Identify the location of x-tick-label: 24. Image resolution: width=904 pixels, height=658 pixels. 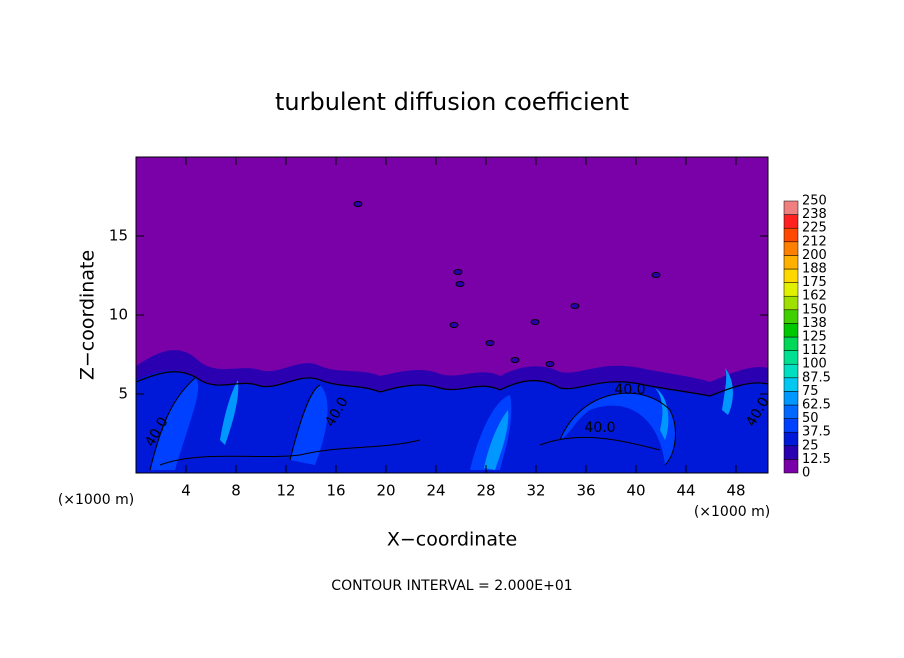
(435, 491).